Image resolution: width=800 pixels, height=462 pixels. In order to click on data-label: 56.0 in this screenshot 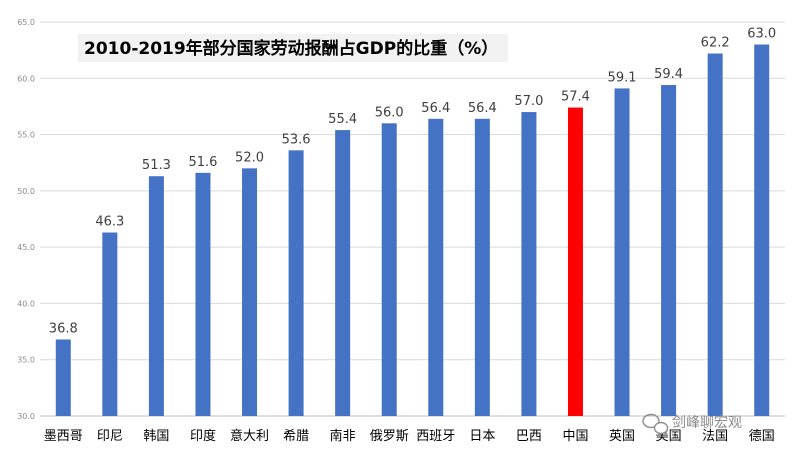, I will do `click(389, 112)`.